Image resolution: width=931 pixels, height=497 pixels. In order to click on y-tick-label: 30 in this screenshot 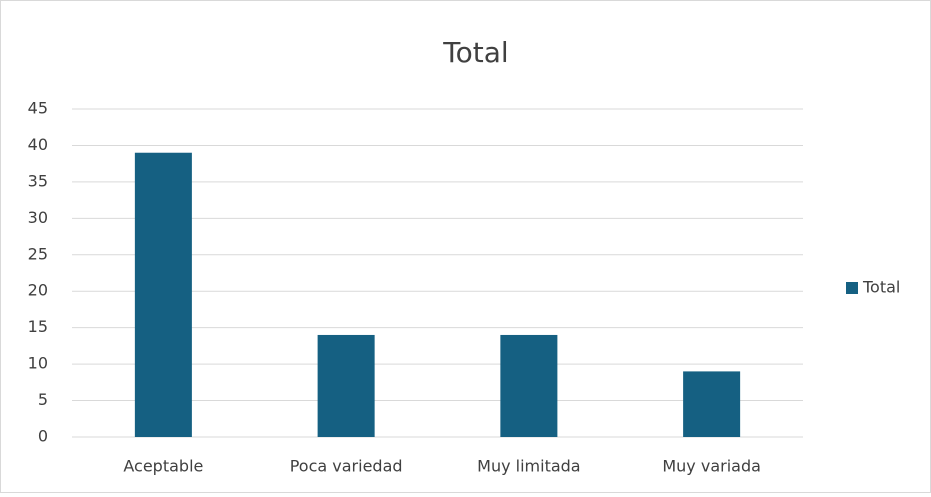, I will do `click(38, 217)`.